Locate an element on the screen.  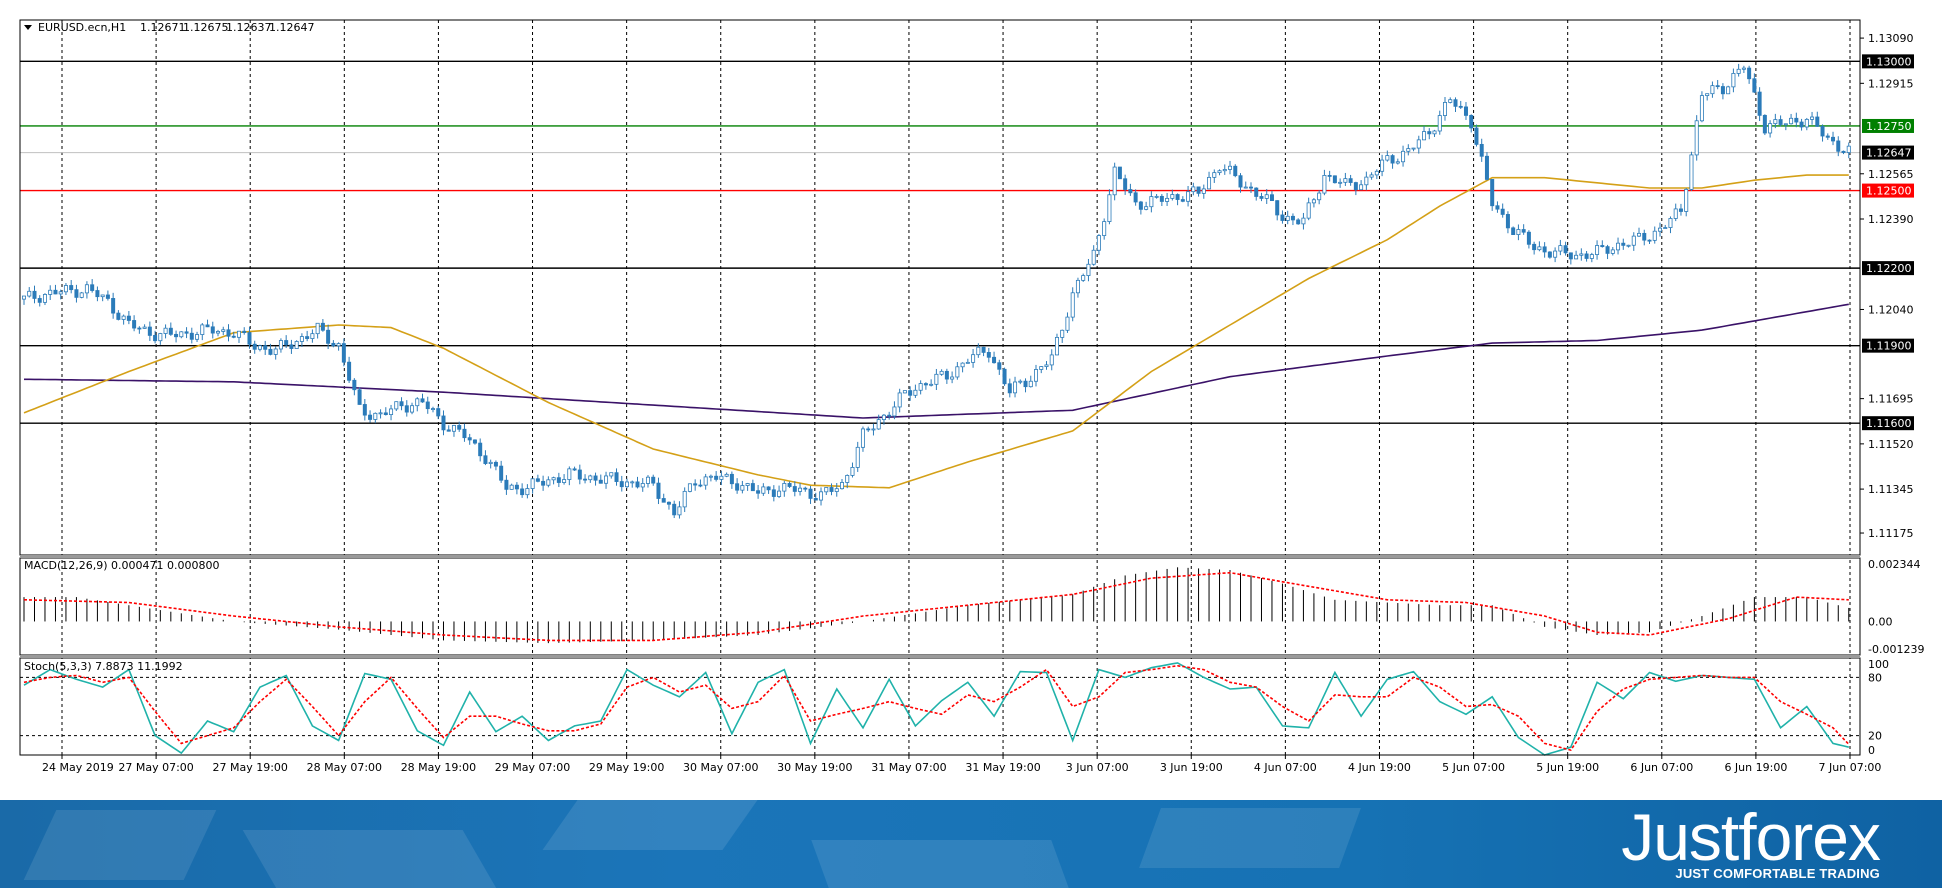
ma-slow-line is located at coordinates (936, 361).